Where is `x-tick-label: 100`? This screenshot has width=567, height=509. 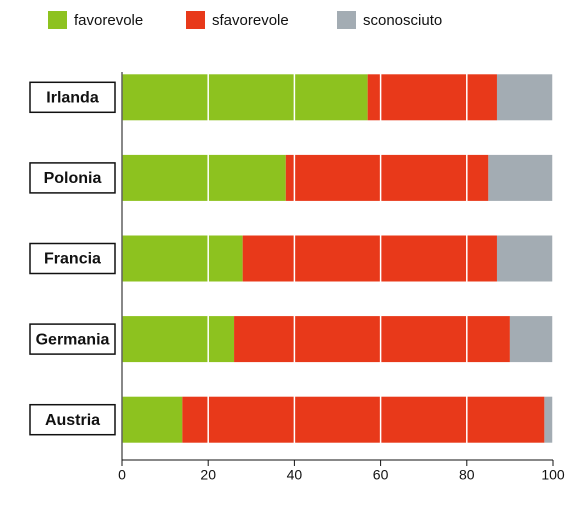 x-tick-label: 100 is located at coordinates (553, 475).